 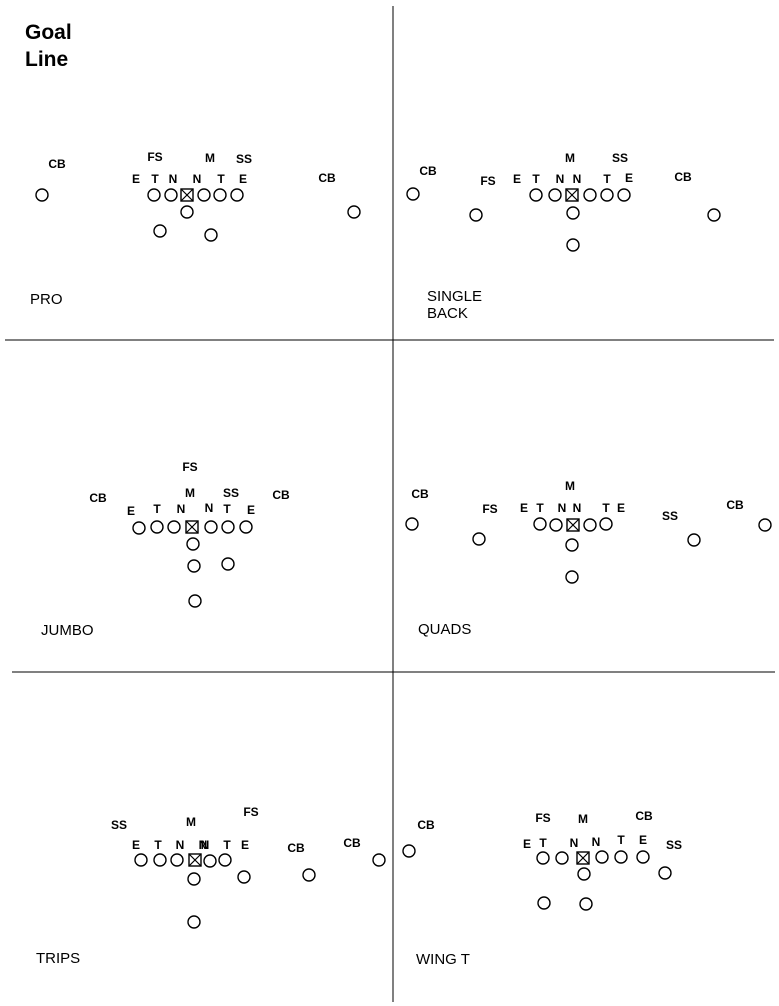 What do you see at coordinates (447, 313) in the screenshot?
I see `formation-name: BACK` at bounding box center [447, 313].